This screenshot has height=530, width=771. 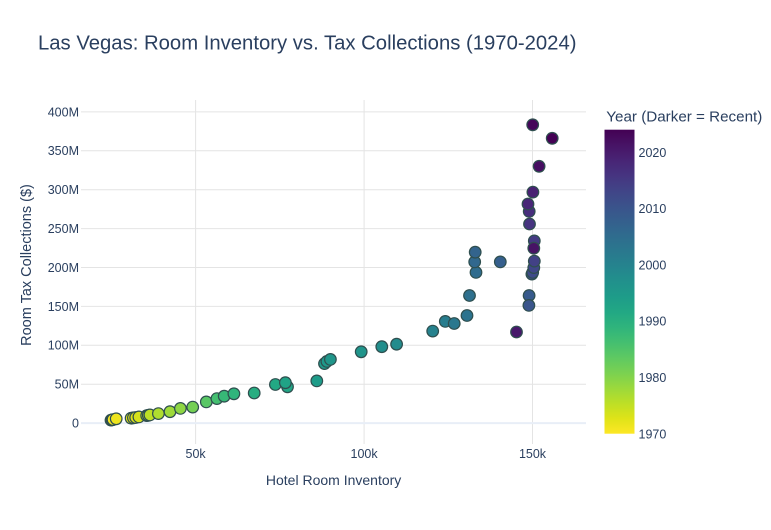 I want to click on svg-text: 150M, so click(x=63, y=307).